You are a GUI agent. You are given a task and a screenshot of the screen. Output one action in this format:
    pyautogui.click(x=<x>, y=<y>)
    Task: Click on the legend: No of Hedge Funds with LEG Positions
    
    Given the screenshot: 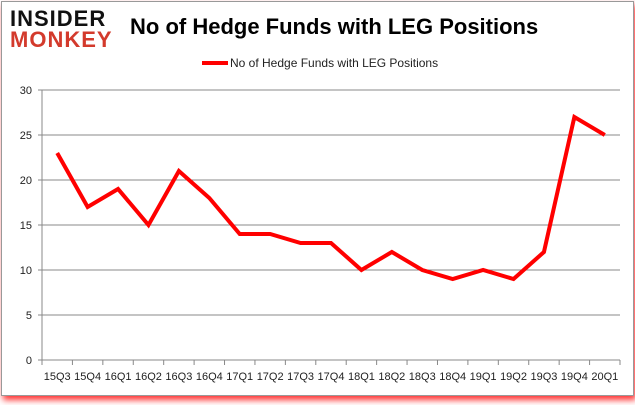 What is the action you would take?
    pyautogui.click(x=320, y=63)
    